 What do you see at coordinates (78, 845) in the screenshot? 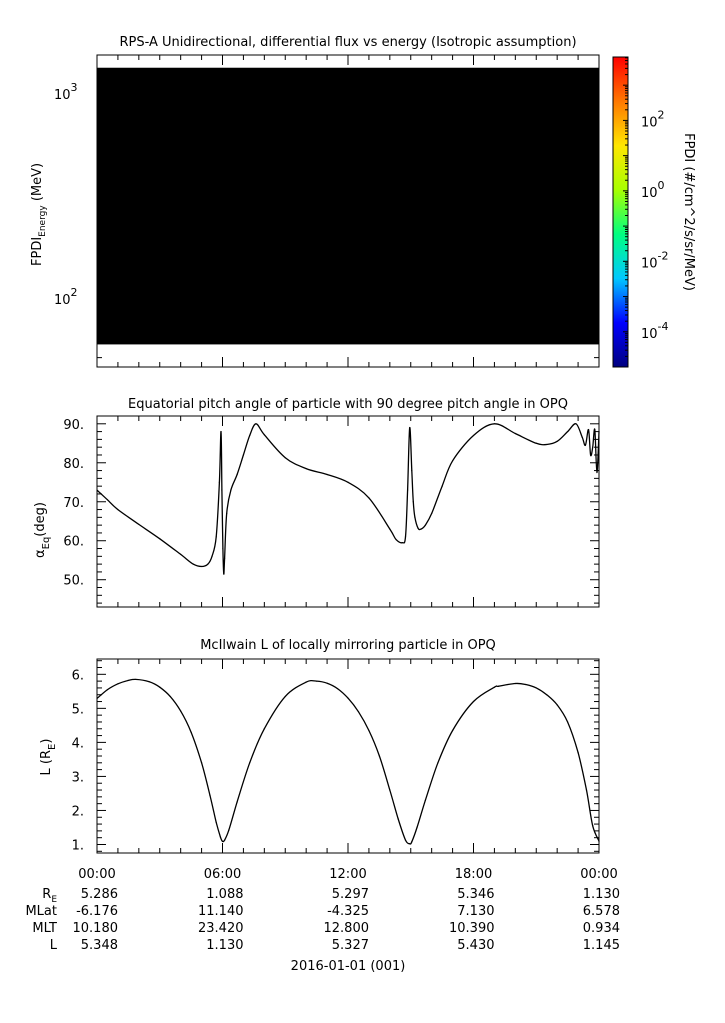
I see `panel3-y-tick-label: 1.` at bounding box center [78, 845].